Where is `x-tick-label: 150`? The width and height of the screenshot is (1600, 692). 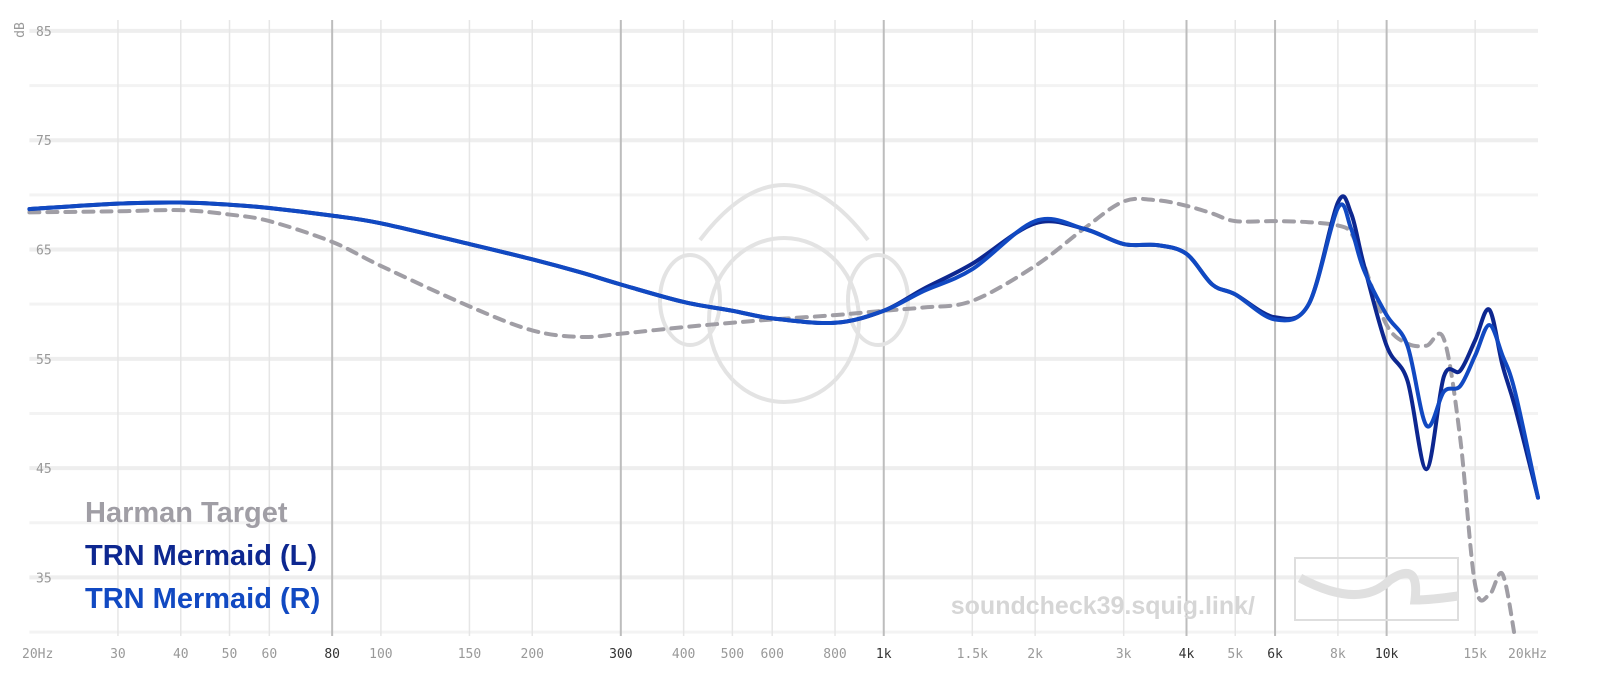 x-tick-label: 150 is located at coordinates (469, 654).